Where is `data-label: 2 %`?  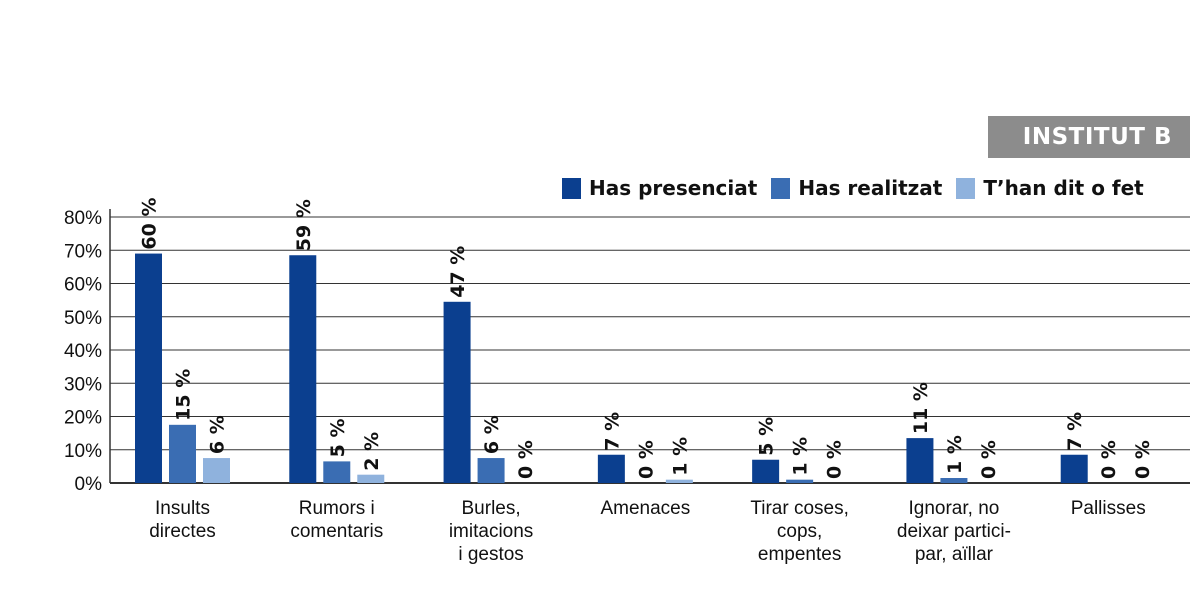
data-label: 2 % is located at coordinates (372, 451).